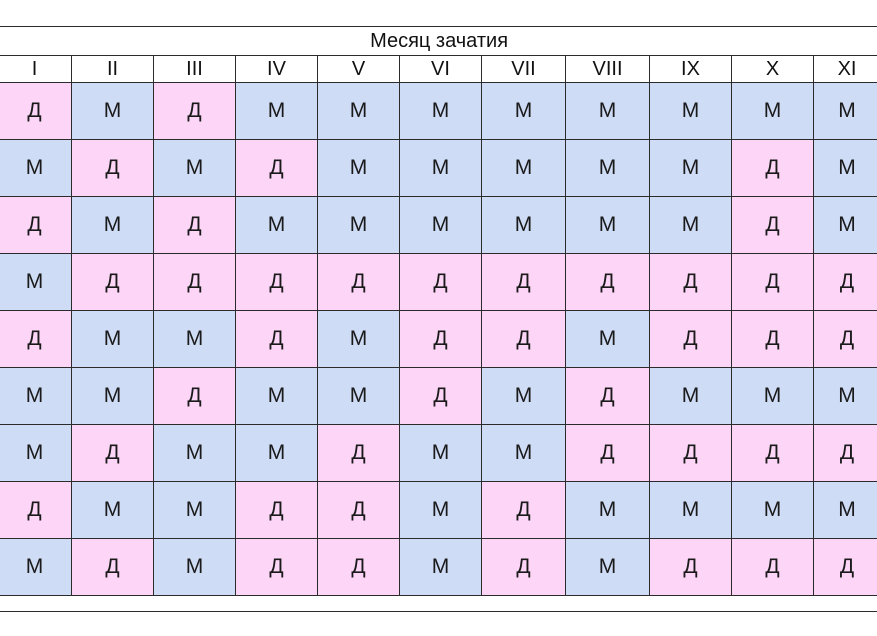 Image resolution: width=877 pixels, height=636 pixels. What do you see at coordinates (772, 69) in the screenshot?
I see `month-header-cell: X` at bounding box center [772, 69].